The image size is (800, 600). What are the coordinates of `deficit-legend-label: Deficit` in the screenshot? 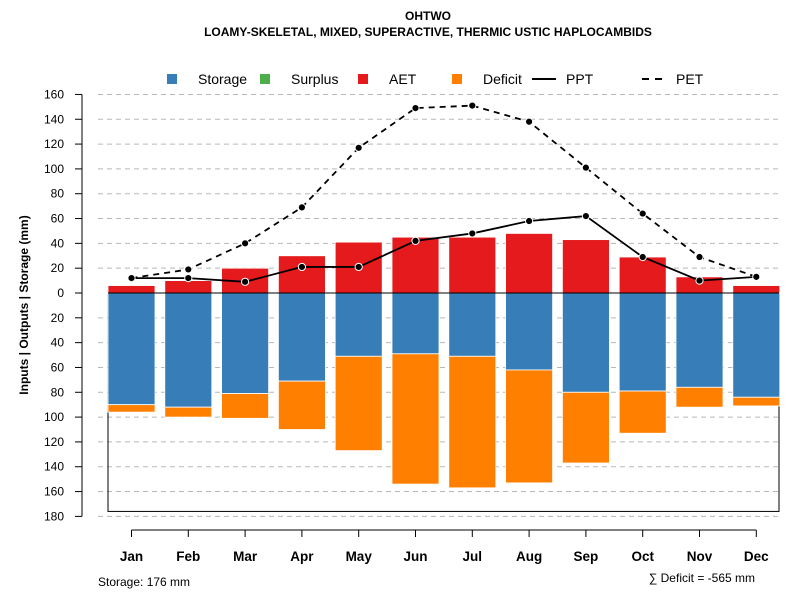 It's located at (502, 79).